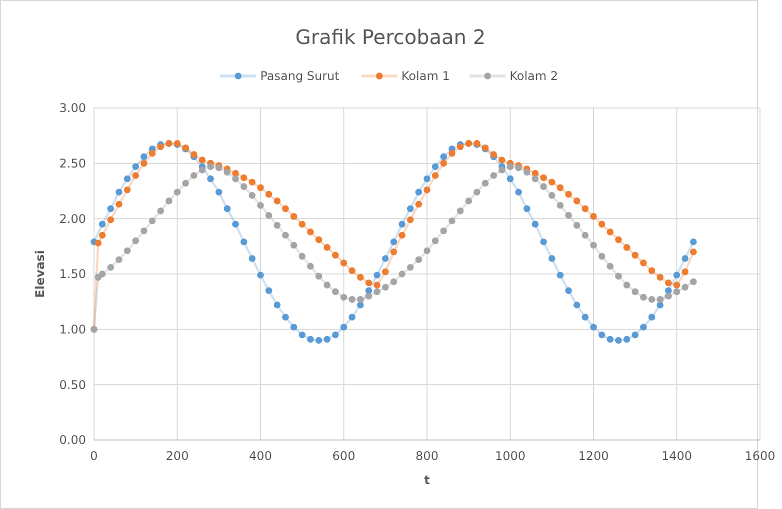 The height and width of the screenshot is (509, 782). What do you see at coordinates (72, 108) in the screenshot?
I see `y-tick-label: 3.00` at bounding box center [72, 108].